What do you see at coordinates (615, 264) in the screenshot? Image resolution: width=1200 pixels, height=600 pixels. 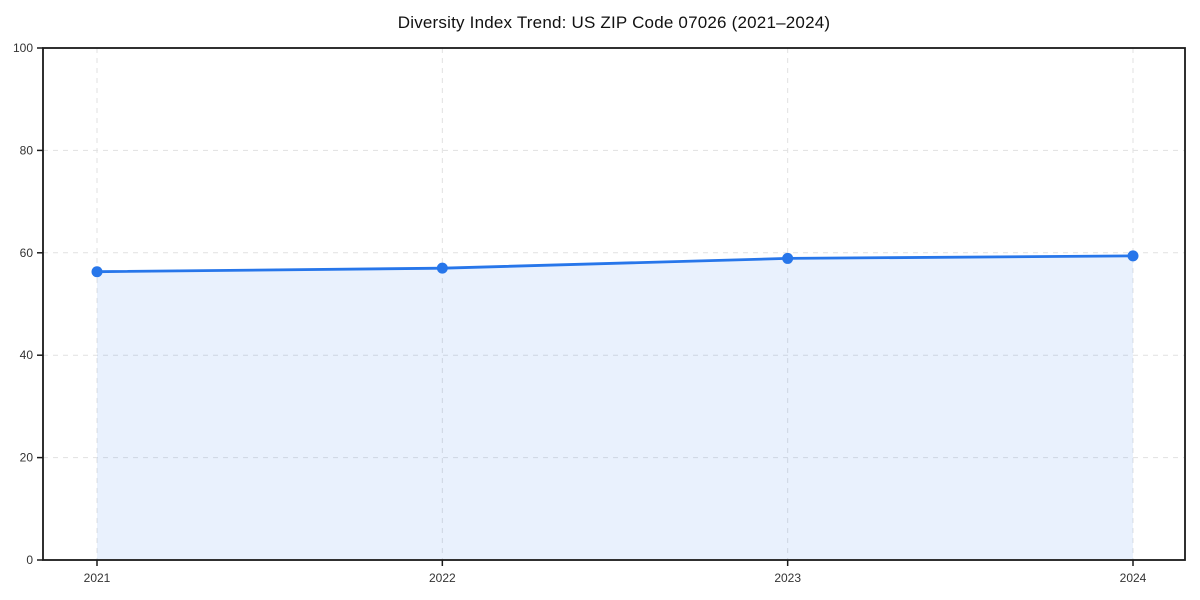 I see `trend-line` at bounding box center [615, 264].